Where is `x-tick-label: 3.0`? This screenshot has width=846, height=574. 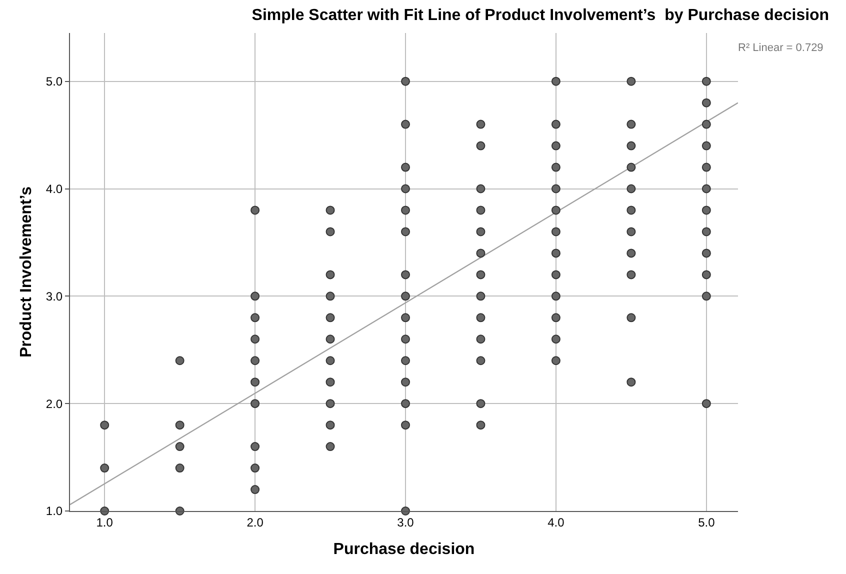 x-tick-label: 3.0 is located at coordinates (405, 522).